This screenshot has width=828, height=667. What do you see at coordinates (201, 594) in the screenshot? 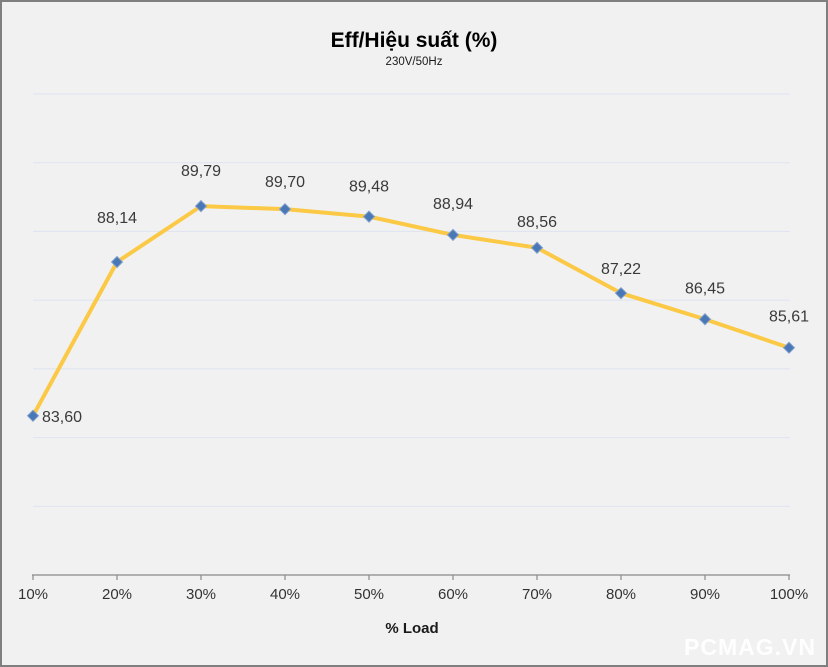
I see `x-tick-label: 30%` at bounding box center [201, 594].